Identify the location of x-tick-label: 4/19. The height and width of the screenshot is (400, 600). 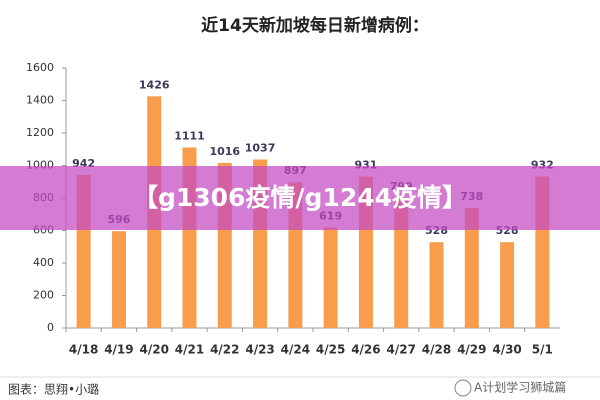
(118, 350).